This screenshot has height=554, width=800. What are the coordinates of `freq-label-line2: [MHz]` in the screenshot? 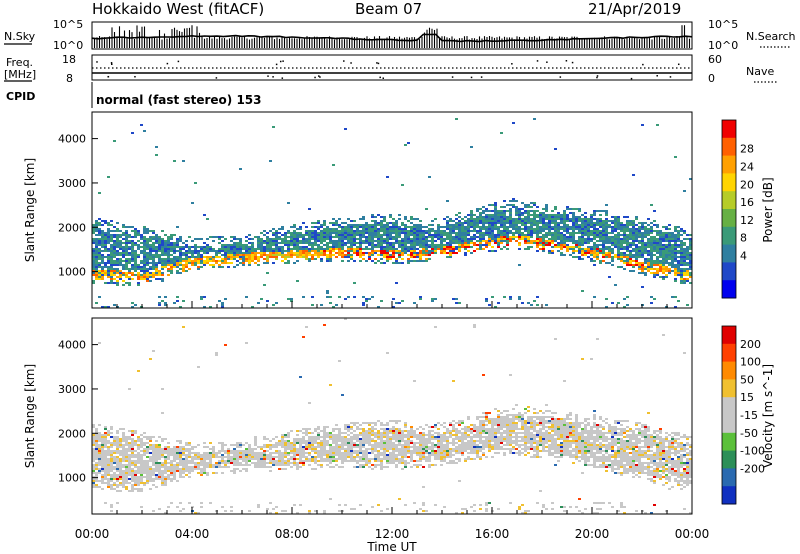 It's located at (20, 74).